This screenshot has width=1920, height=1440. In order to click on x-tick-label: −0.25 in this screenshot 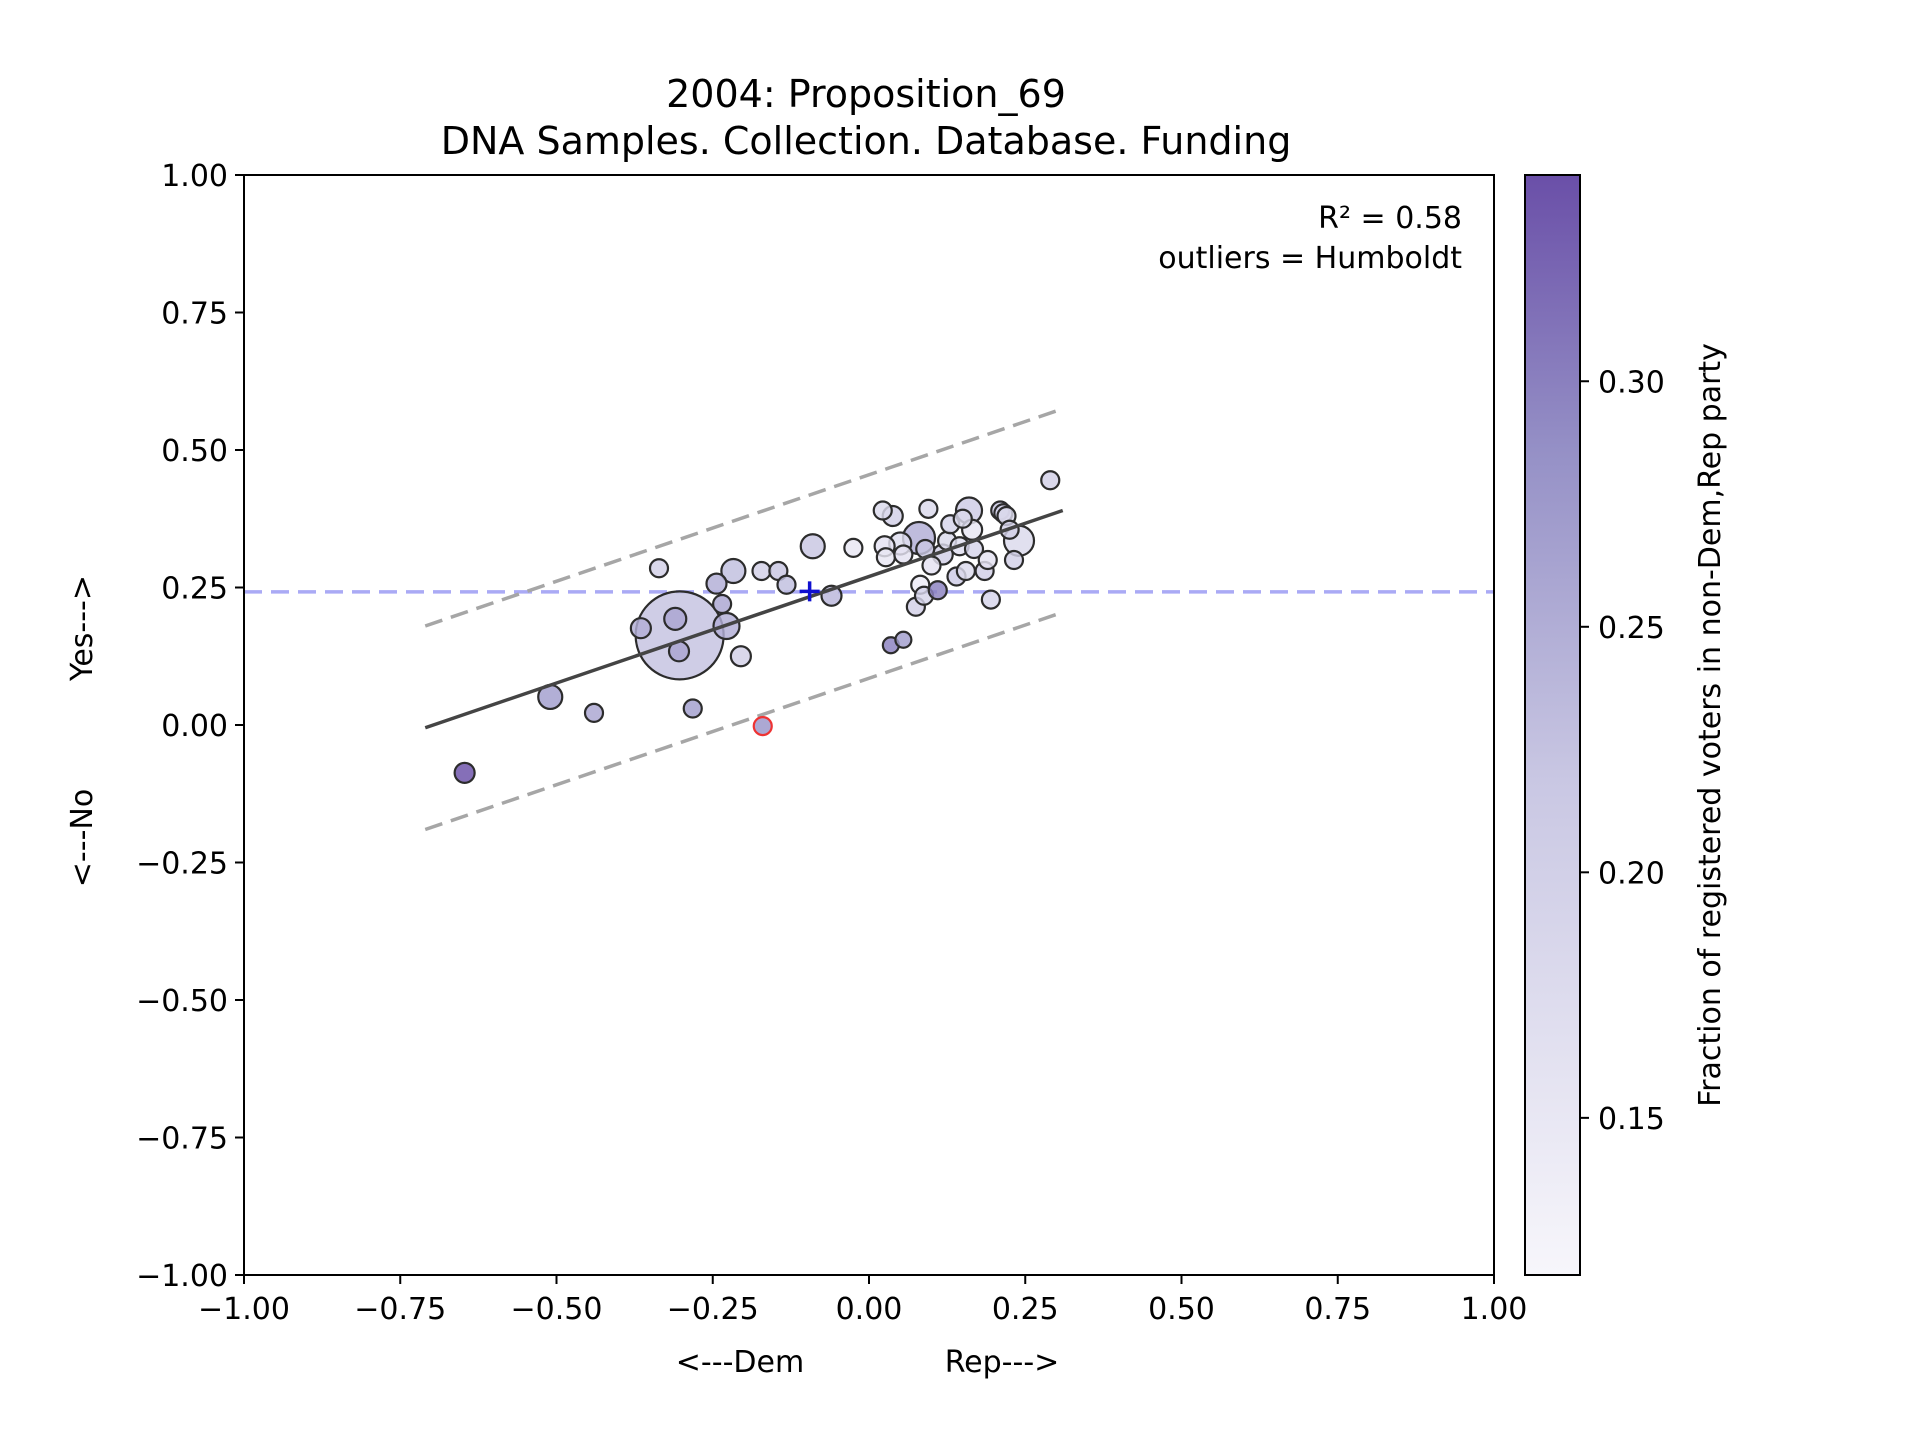, I will do `click(713, 1309)`.